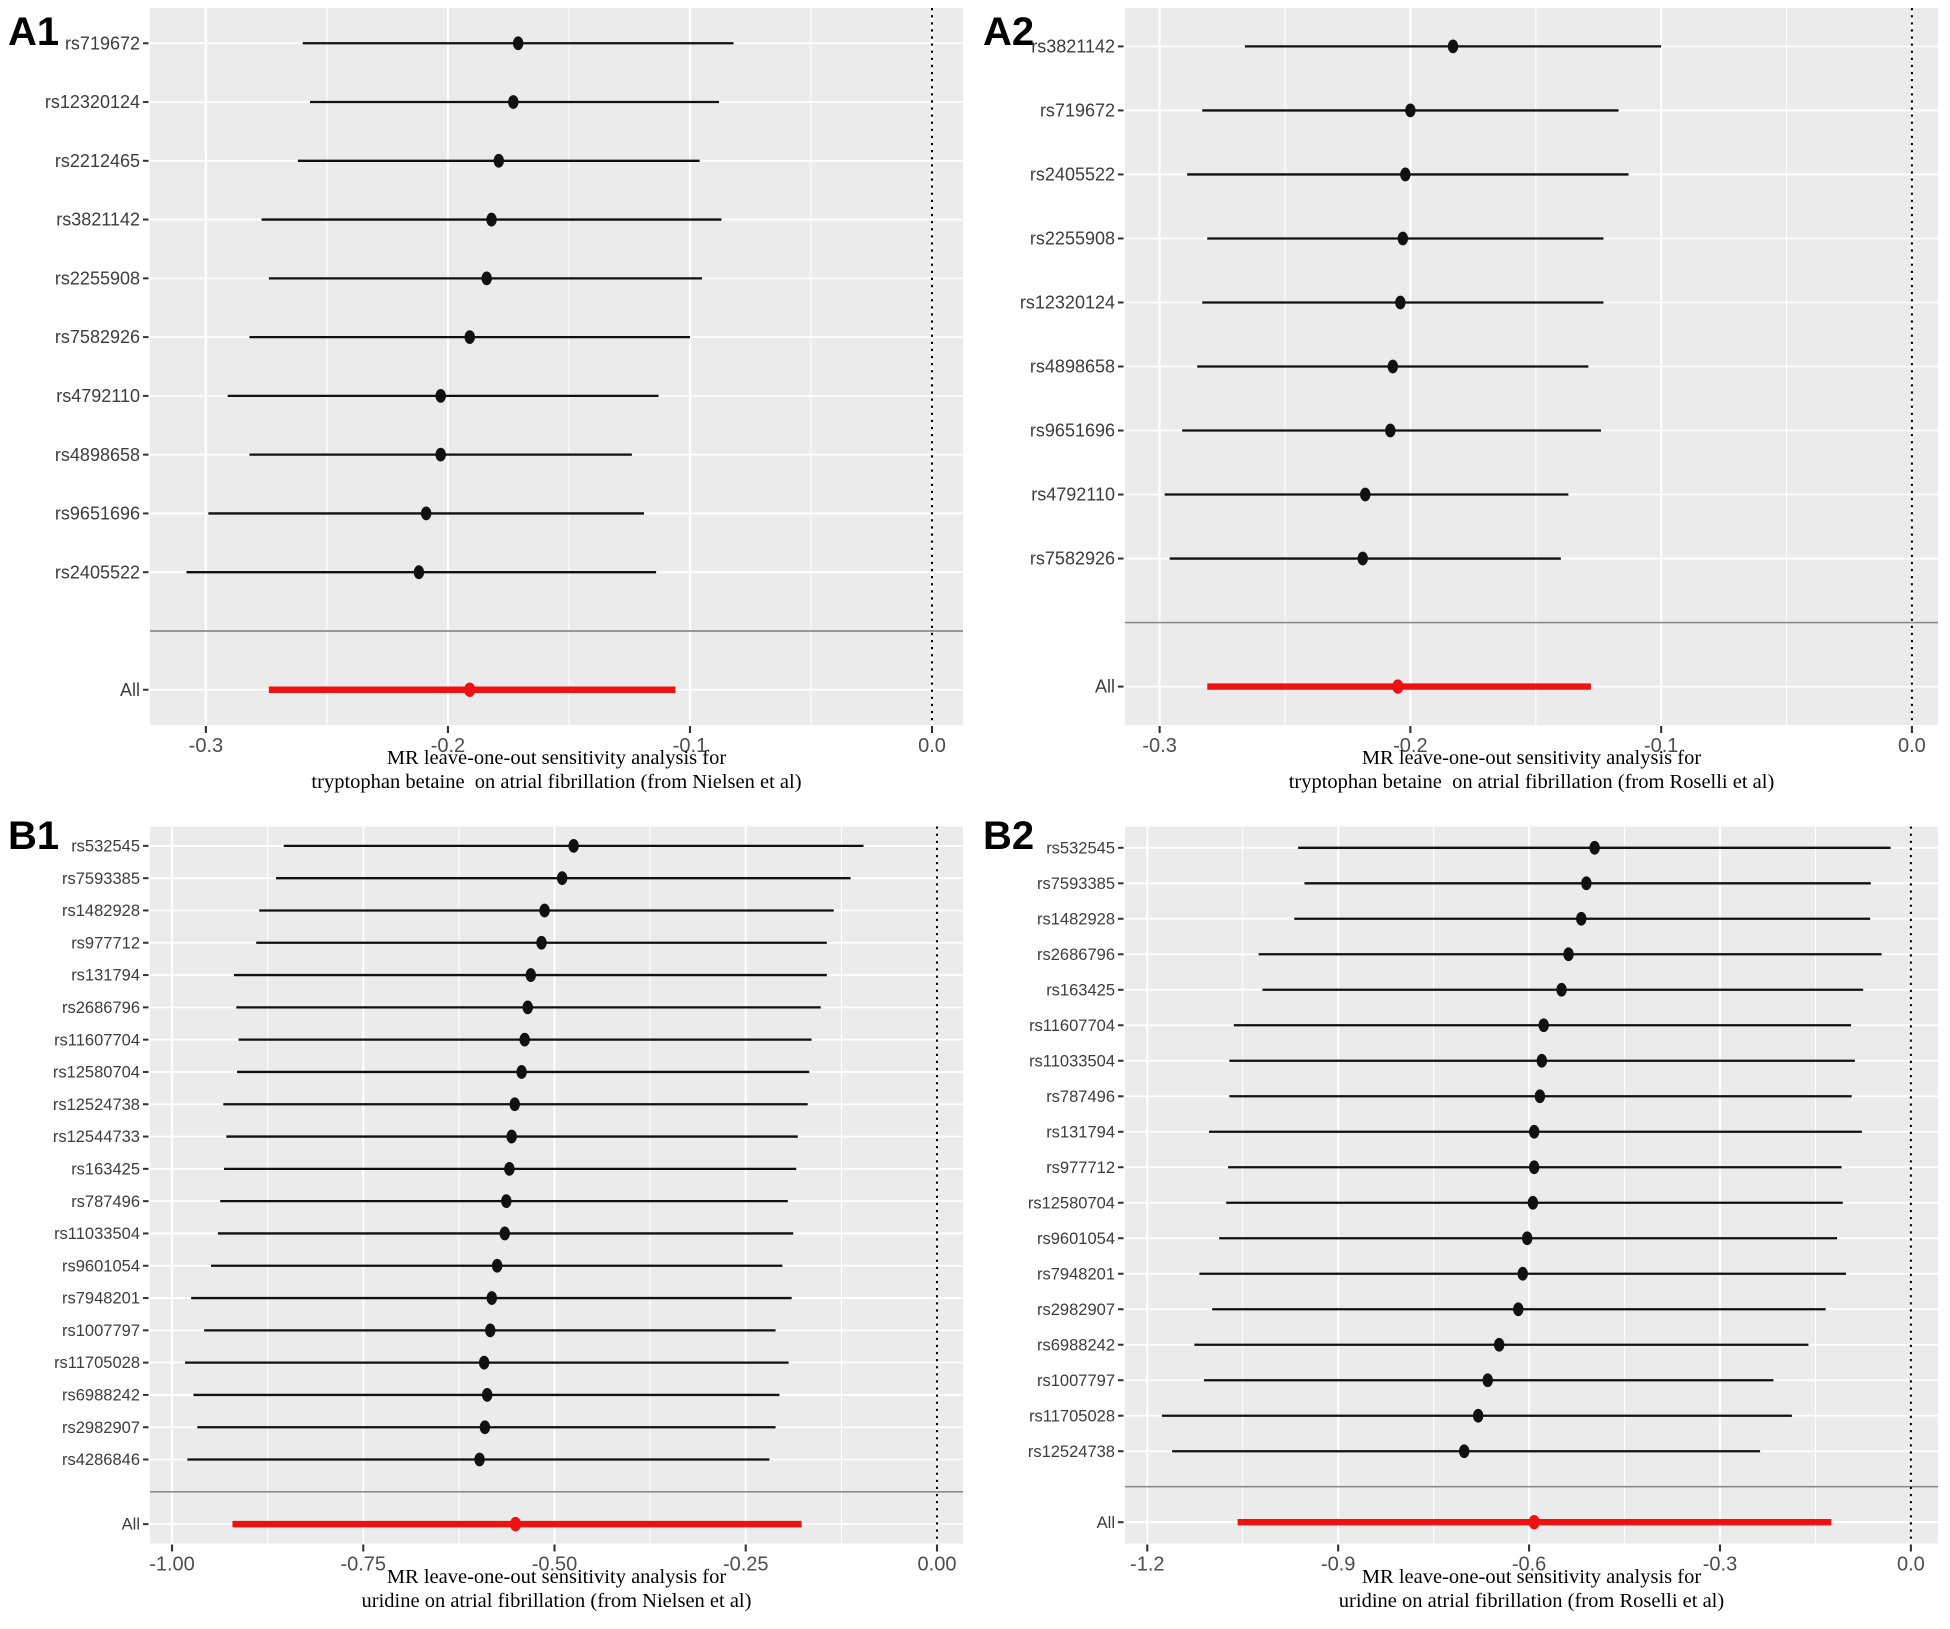 This screenshot has height=1629, width=1950. What do you see at coordinates (1072, 1061) in the screenshot?
I see `y-axis-label: rs11033504` at bounding box center [1072, 1061].